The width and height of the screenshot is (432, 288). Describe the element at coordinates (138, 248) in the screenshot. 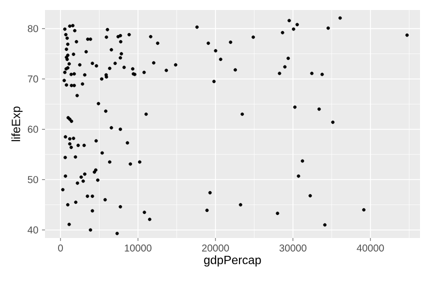

I see `x-tick-label: 10000` at that location.